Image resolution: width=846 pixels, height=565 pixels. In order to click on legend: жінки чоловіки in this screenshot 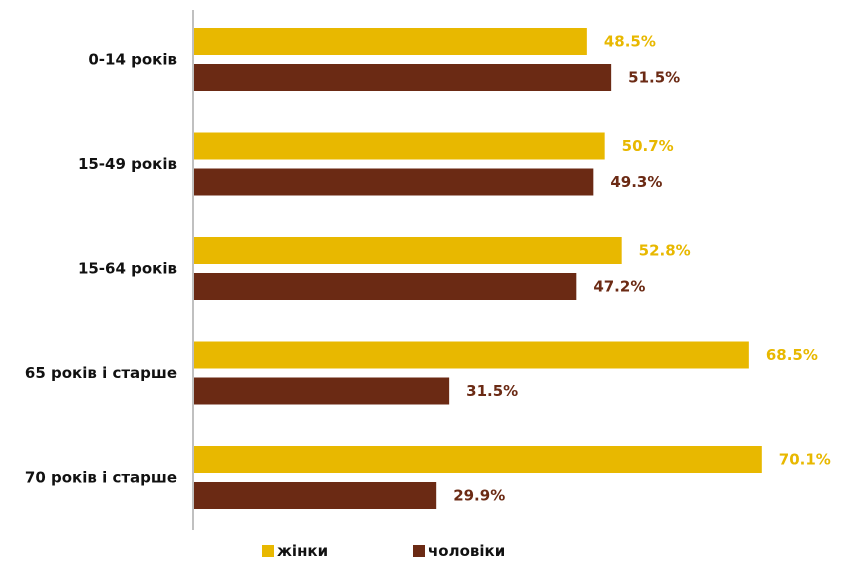, I will do `click(423, 552)`.